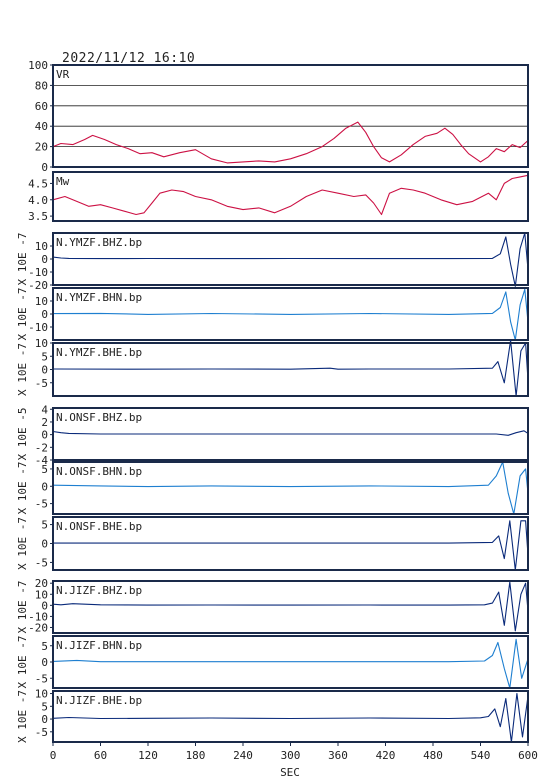 Image resolution: width=554 pixels, height=781 pixels. I want to click on panel-label: N.JIZF.BHN.bp, so click(99, 645).